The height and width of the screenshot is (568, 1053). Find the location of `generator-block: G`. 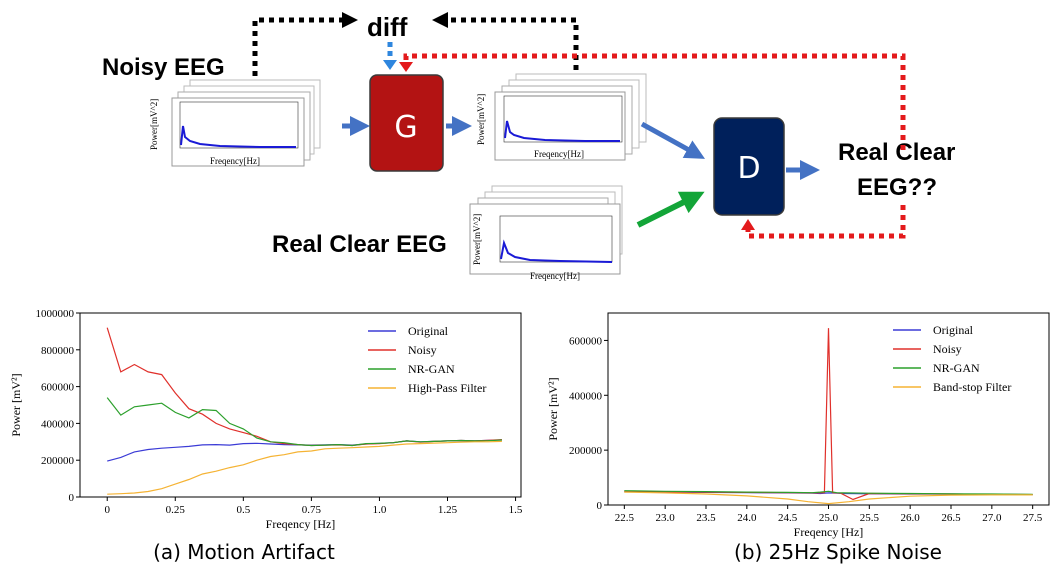

generator-block: G is located at coordinates (406, 123).